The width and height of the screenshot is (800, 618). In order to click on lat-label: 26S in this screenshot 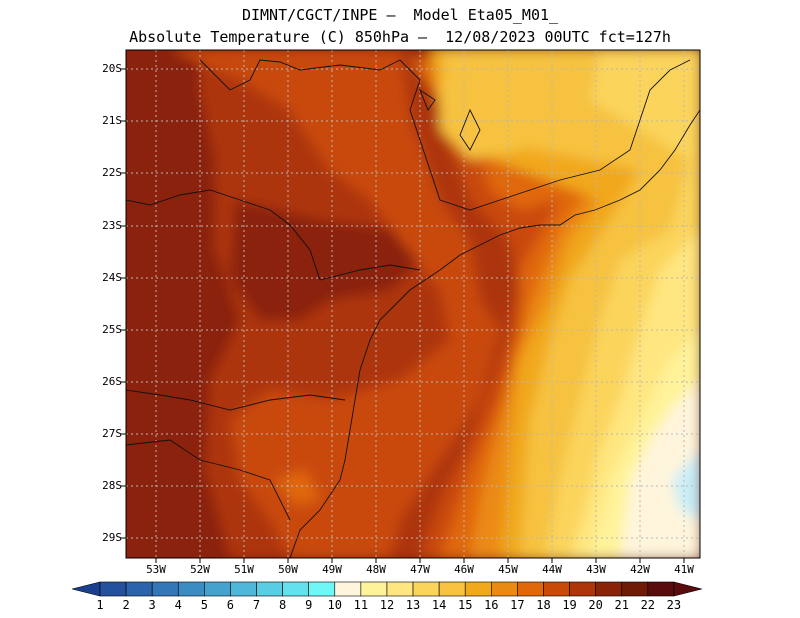, I will do `click(112, 381)`.